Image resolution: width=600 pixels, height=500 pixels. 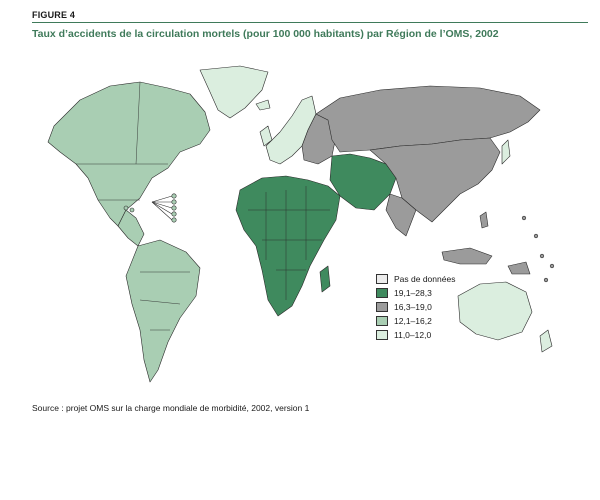 What do you see at coordinates (310, 22) in the screenshot?
I see `header-rule` at bounding box center [310, 22].